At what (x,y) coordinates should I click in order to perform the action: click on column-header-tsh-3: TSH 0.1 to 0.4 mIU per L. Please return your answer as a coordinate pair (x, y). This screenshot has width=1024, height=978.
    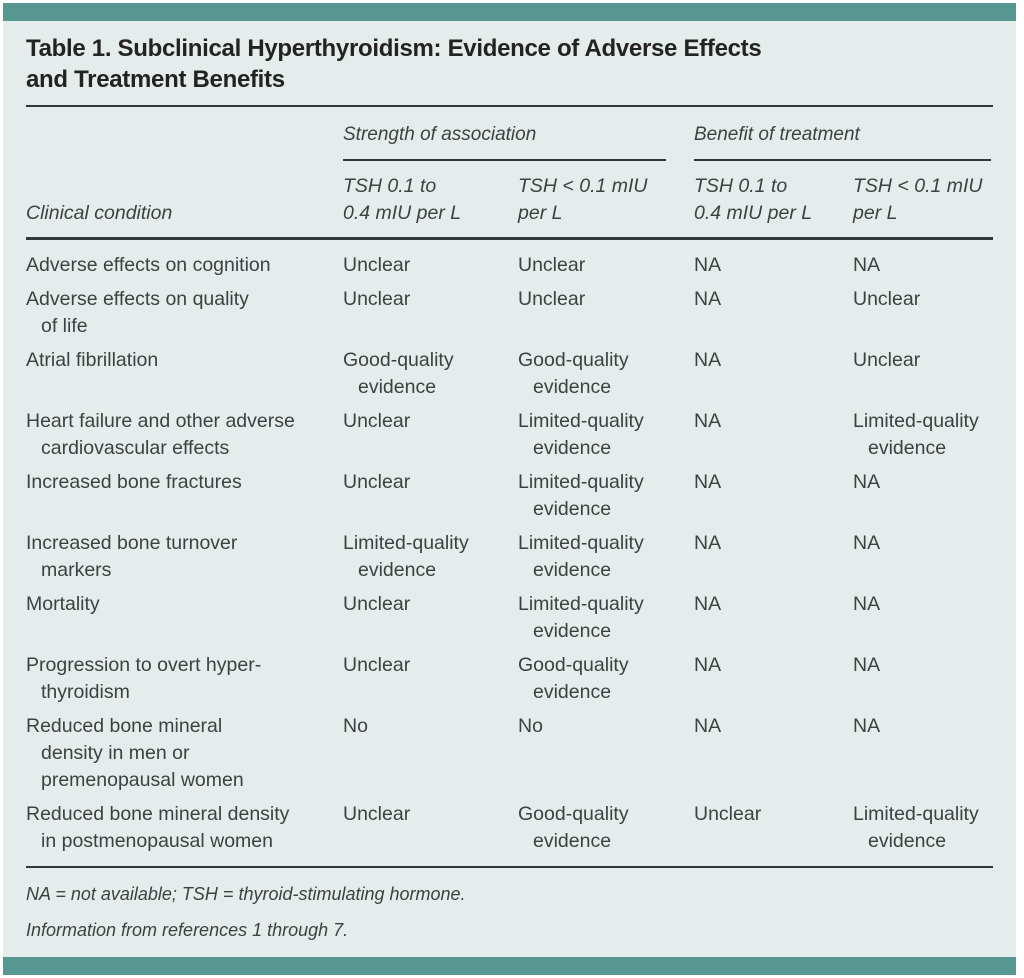
    Looking at the image, I should click on (753, 199).